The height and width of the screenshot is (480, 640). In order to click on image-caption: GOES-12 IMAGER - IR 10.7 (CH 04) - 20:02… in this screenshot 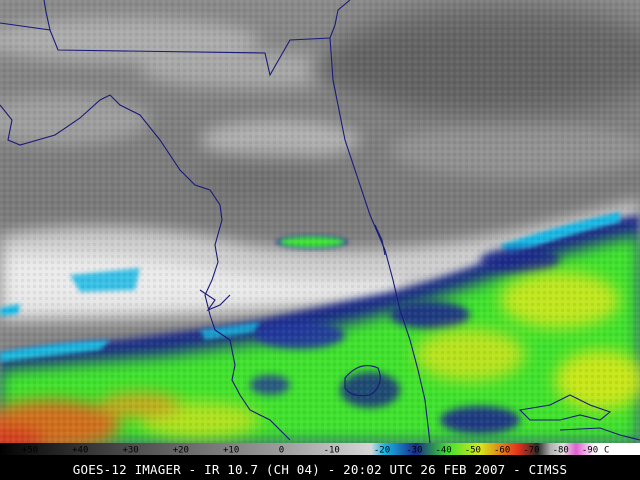, I will do `click(320, 469)`.